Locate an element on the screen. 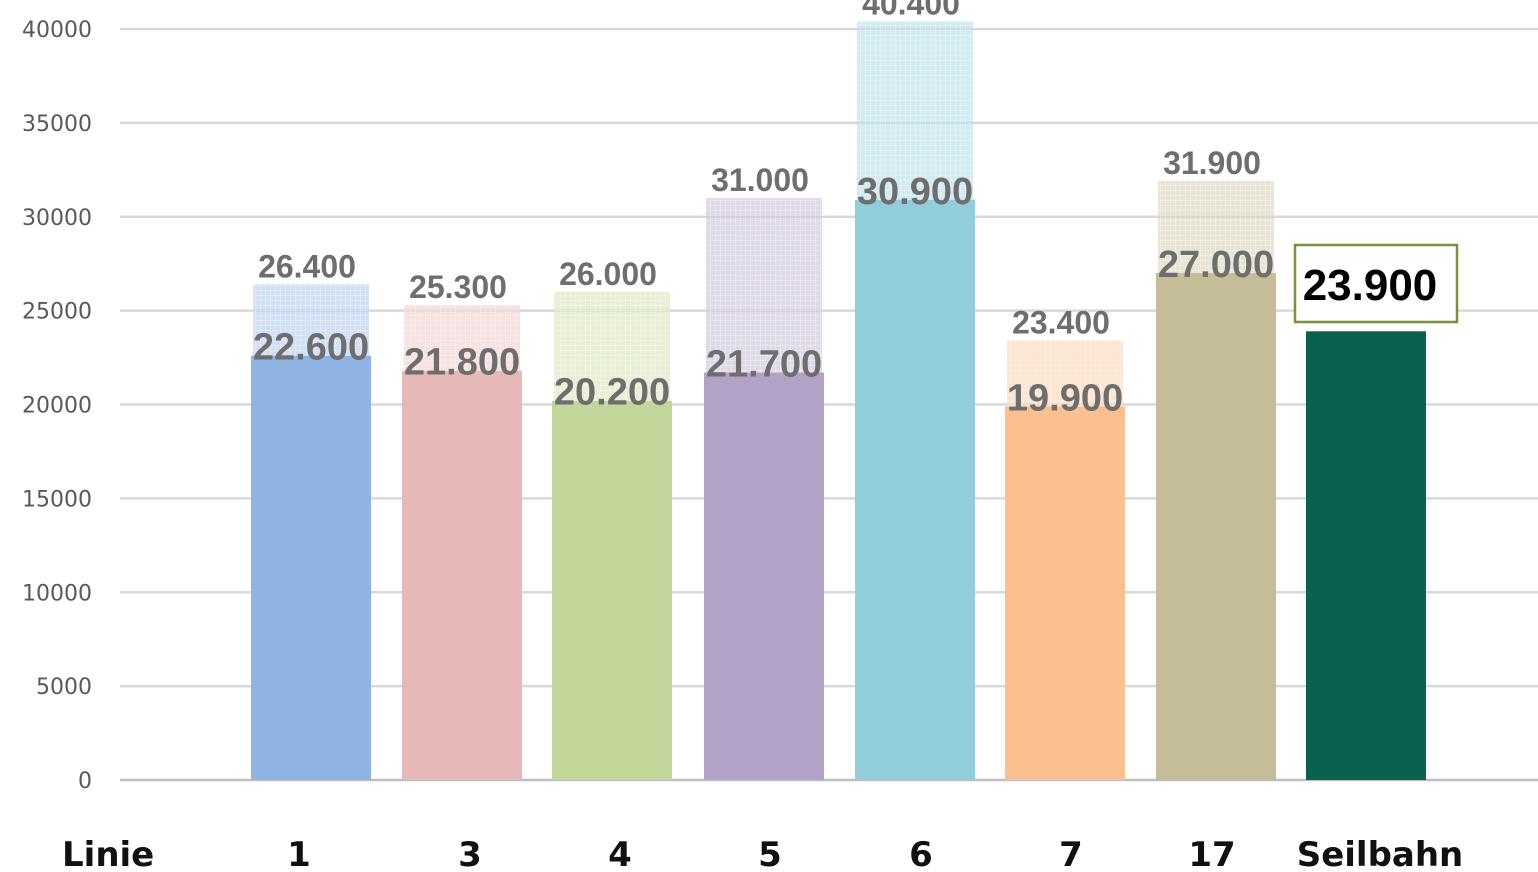 This screenshot has height=872, width=1538. y-tick-label: 25000 is located at coordinates (57, 312).